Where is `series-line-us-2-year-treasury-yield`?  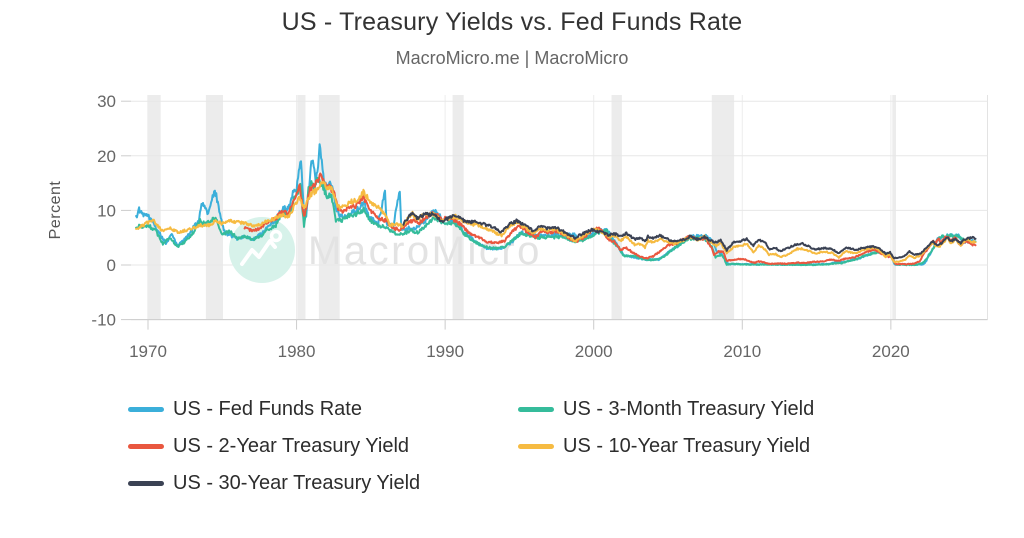 series-line-us-2-year-treasury-yield is located at coordinates (610, 219).